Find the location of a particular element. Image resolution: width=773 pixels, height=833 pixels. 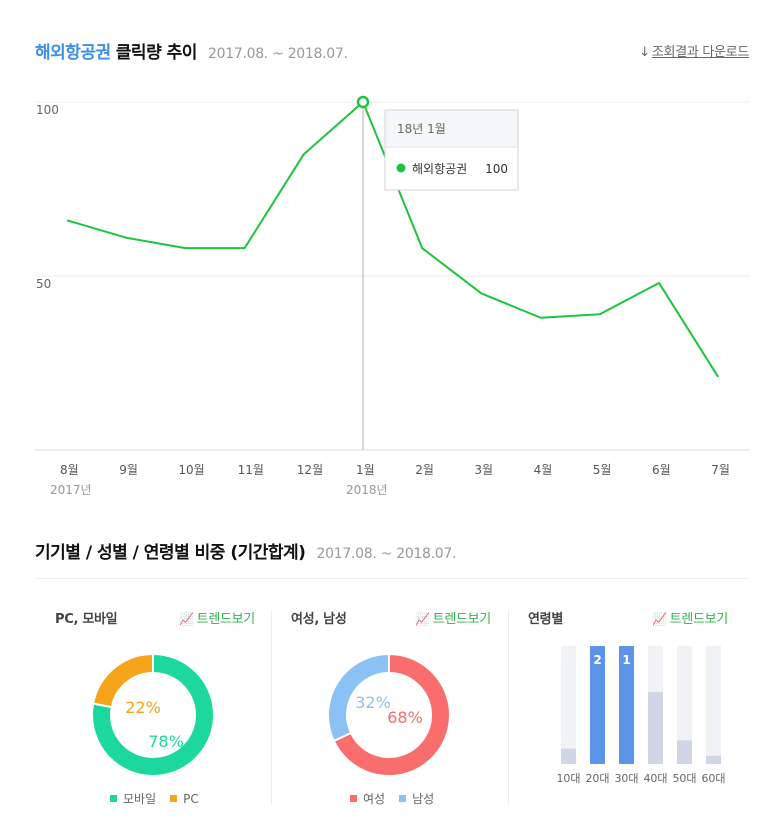

legend-label: 남성 is located at coordinates (423, 799).